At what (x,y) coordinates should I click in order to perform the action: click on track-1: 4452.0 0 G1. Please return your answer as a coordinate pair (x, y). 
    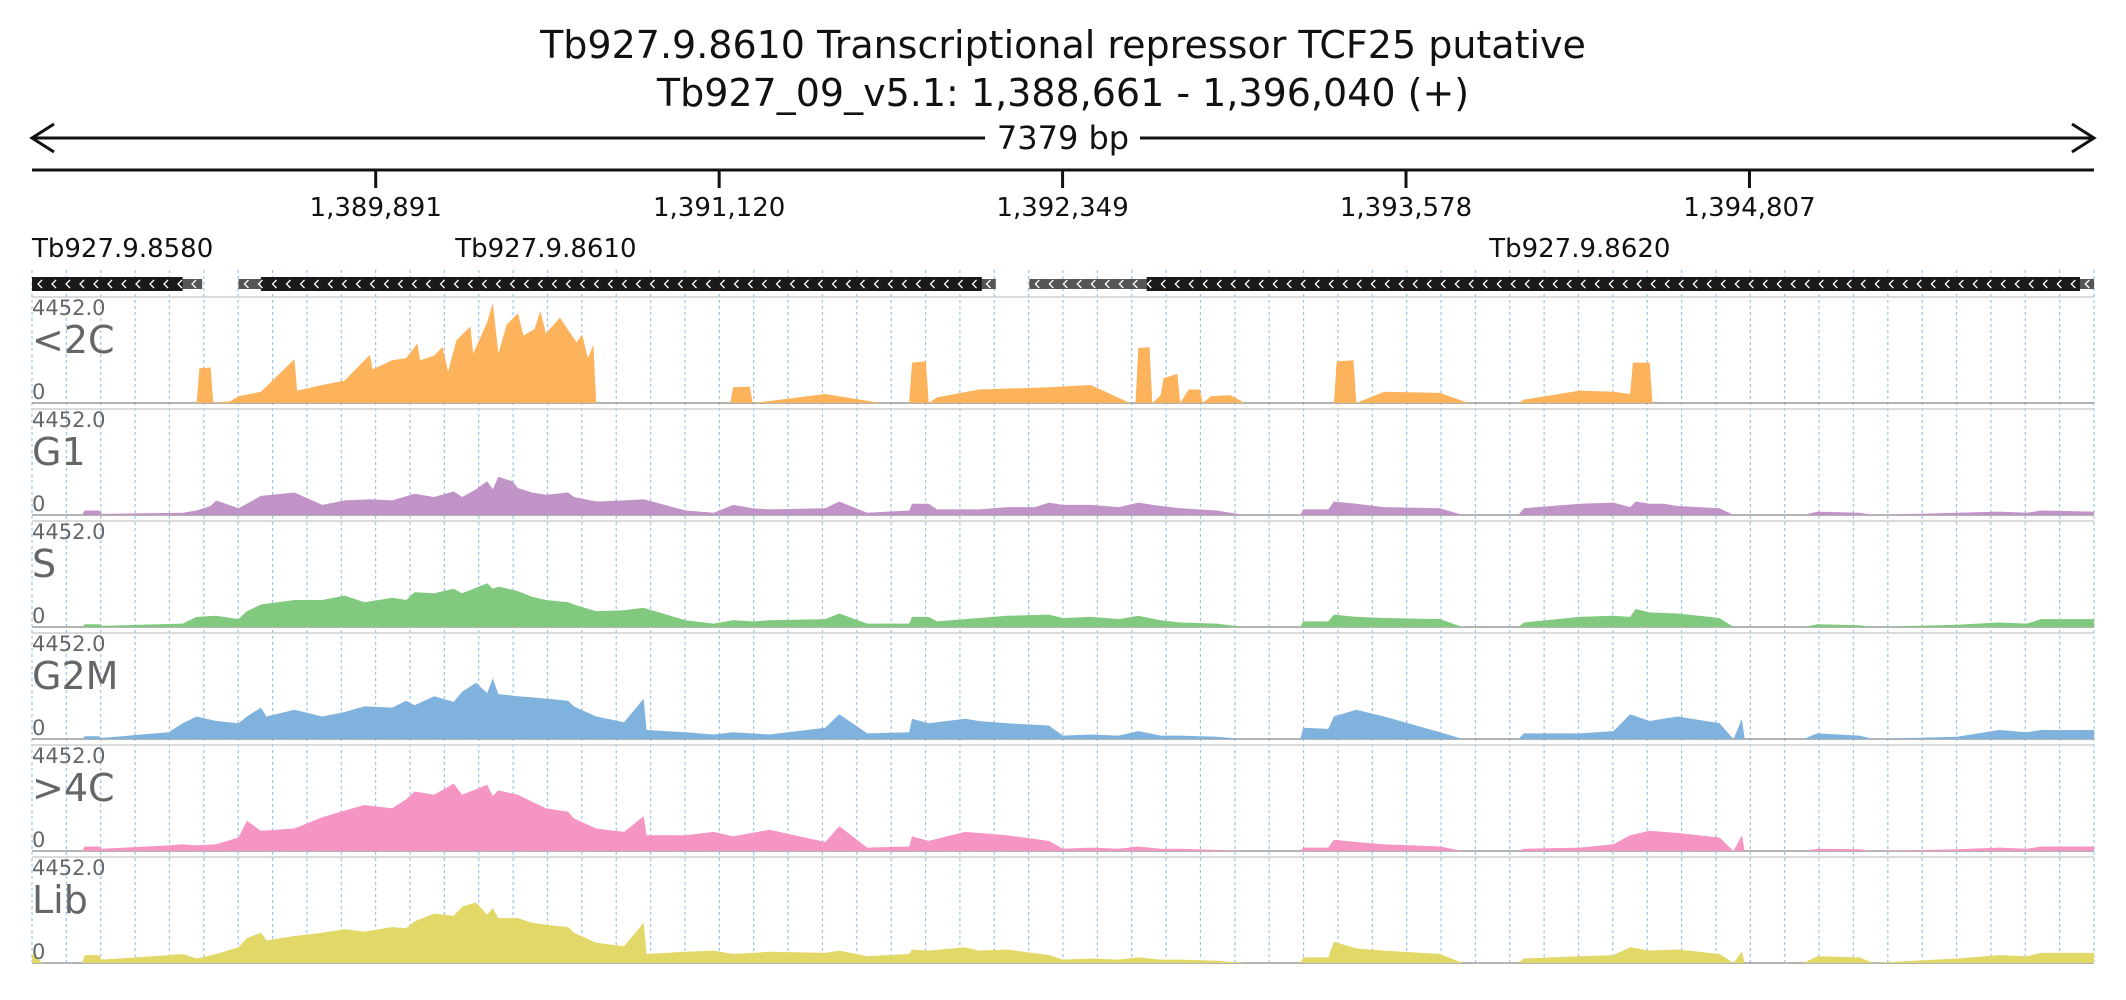
    Looking at the image, I should click on (1063, 462).